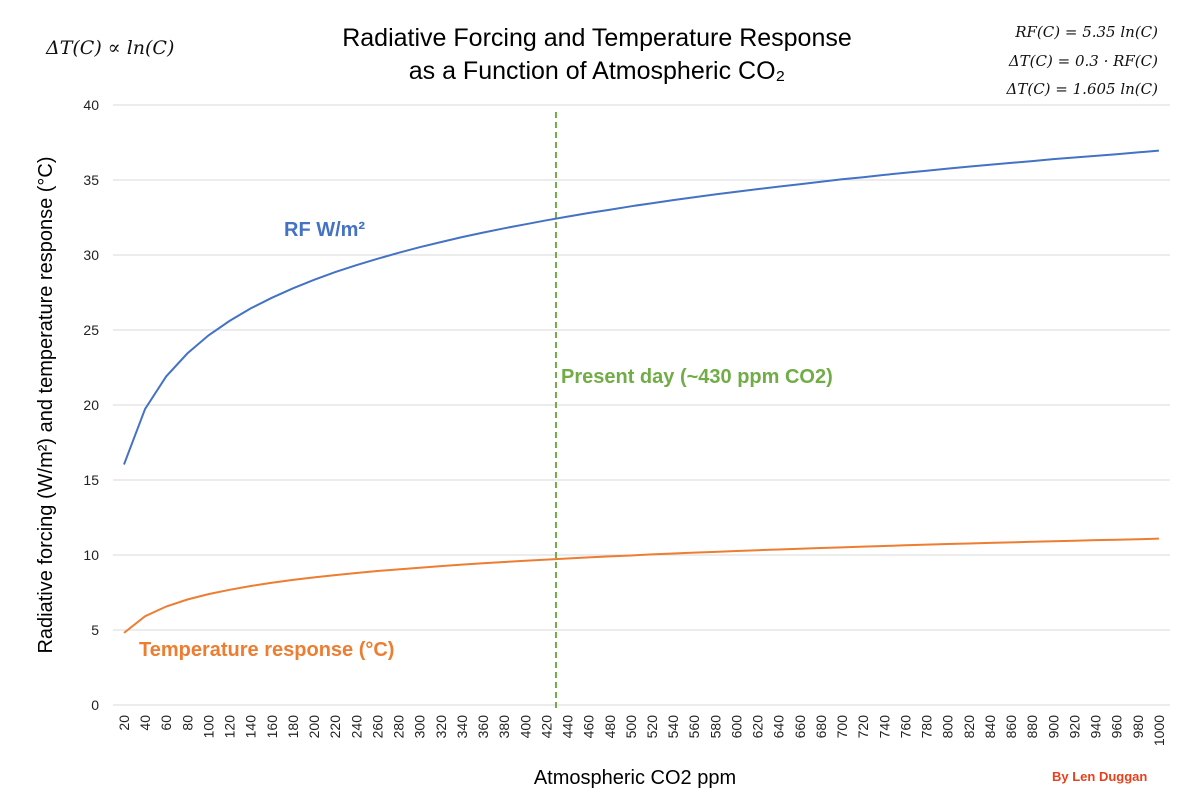 This screenshot has width=1200, height=802. Describe the element at coordinates (335, 727) in the screenshot. I see `x-tick-label: 220` at that location.